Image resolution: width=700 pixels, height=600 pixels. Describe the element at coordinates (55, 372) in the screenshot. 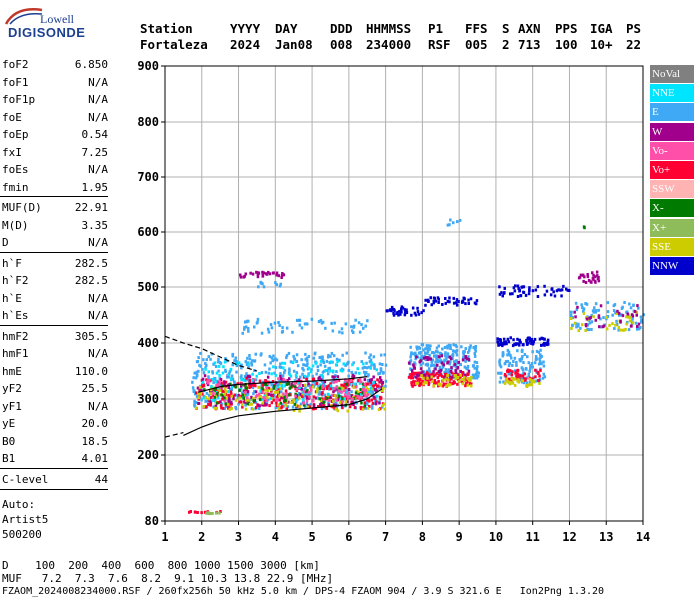

I see `param-hme: hmE 110.0` at that location.